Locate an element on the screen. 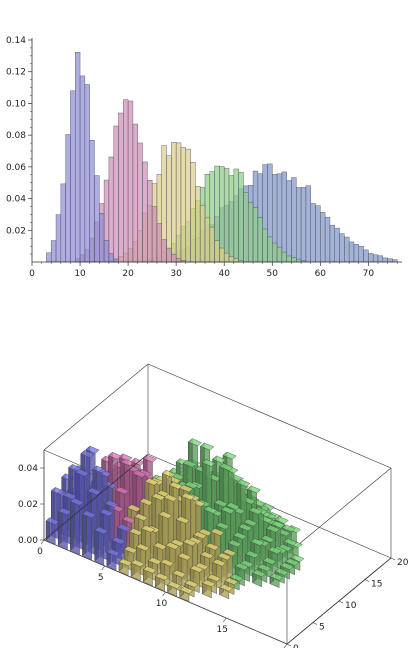 The height and width of the screenshot is (648, 420). y-tick-label: 0.04 is located at coordinates (16, 200).